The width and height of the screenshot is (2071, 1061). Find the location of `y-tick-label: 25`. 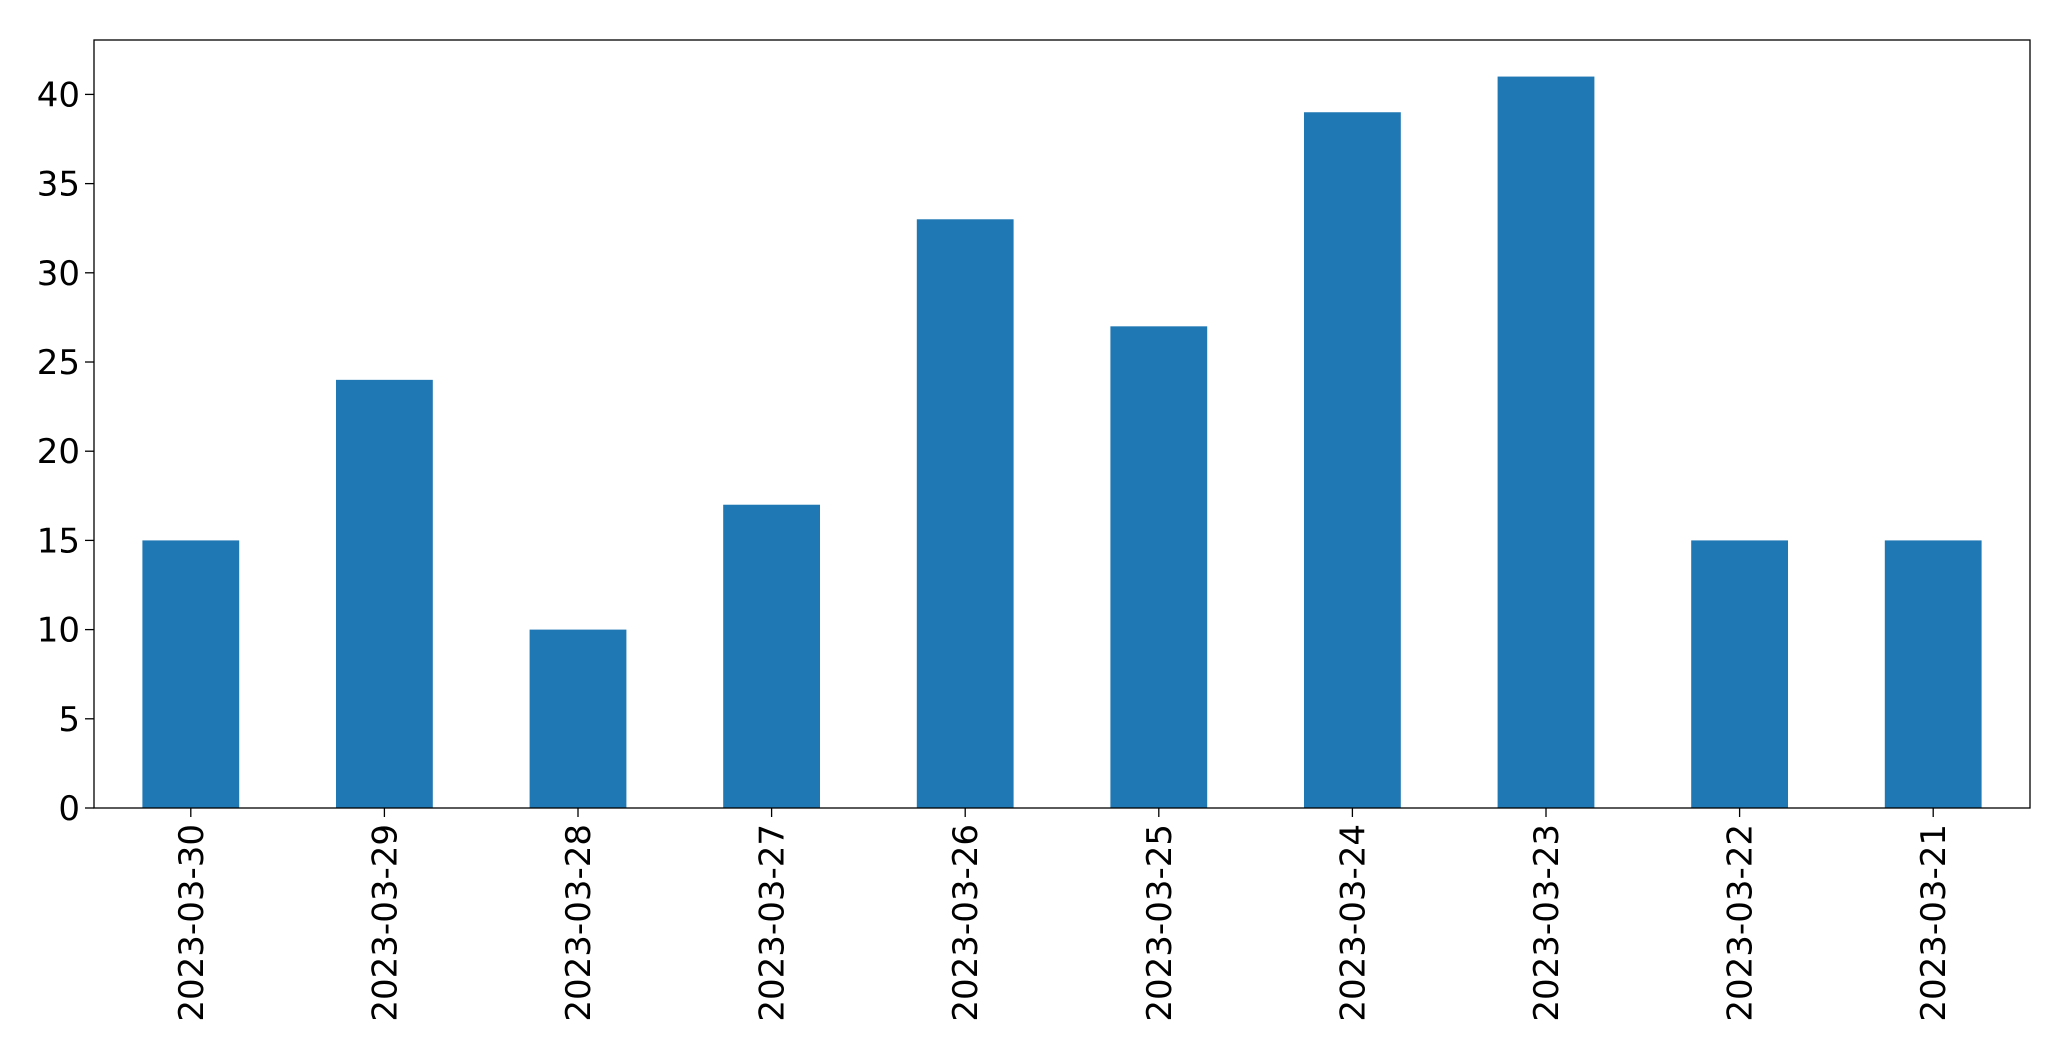

y-tick-label: 25 is located at coordinates (58, 363).